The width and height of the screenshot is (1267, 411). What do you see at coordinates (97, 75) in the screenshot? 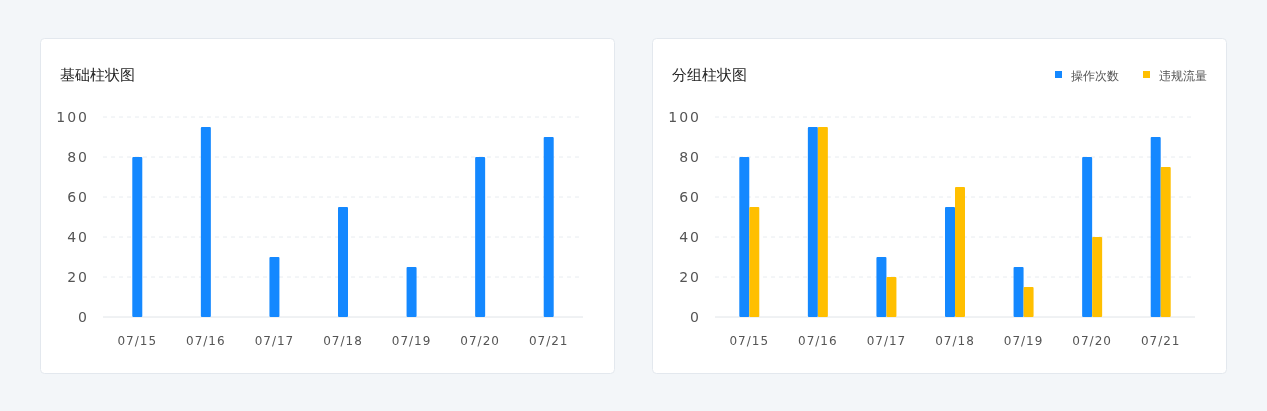
I see `chart-title: 基础柱状图` at bounding box center [97, 75].